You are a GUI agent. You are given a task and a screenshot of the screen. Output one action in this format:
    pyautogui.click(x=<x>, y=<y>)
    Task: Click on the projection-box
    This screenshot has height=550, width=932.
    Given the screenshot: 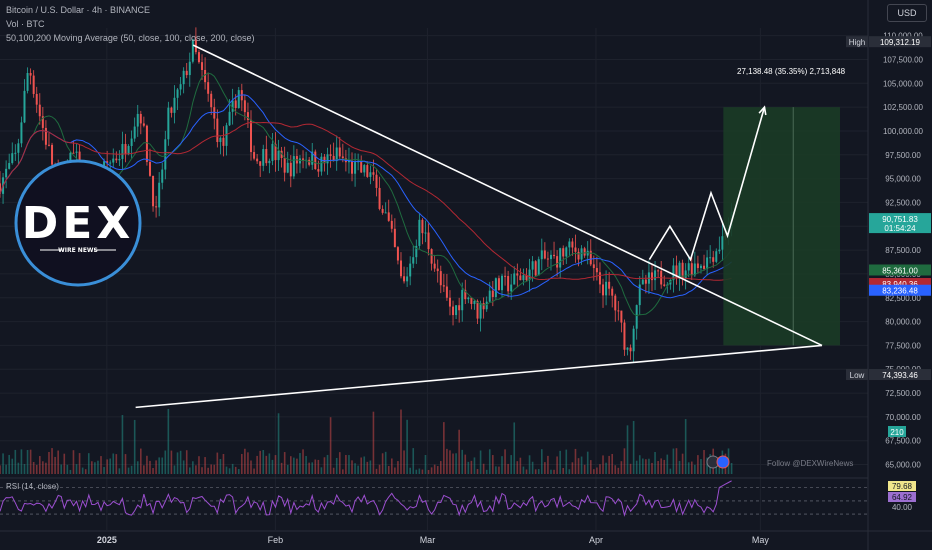 What is the action you would take?
    pyautogui.click(x=781, y=226)
    